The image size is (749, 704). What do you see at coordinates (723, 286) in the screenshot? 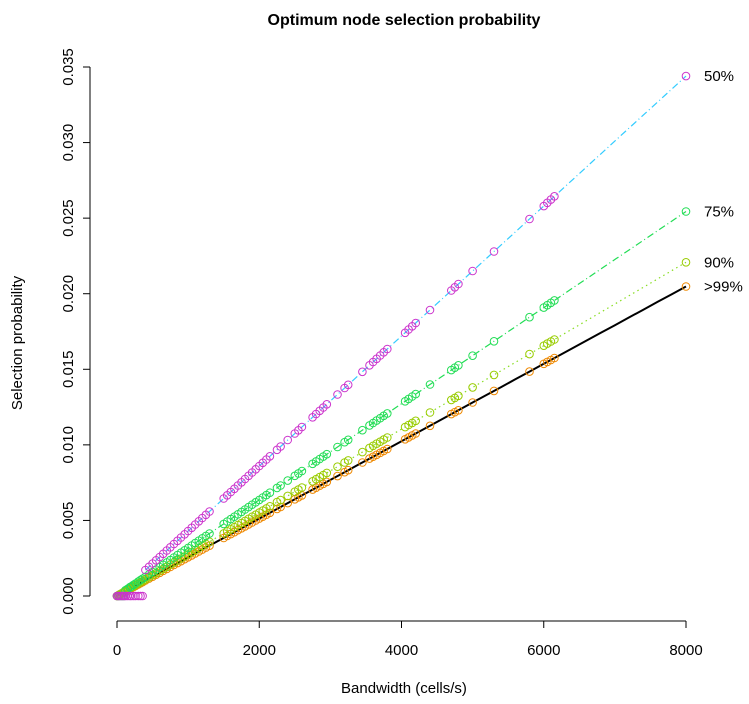
I see `series-end-label: >99%` at bounding box center [723, 286].